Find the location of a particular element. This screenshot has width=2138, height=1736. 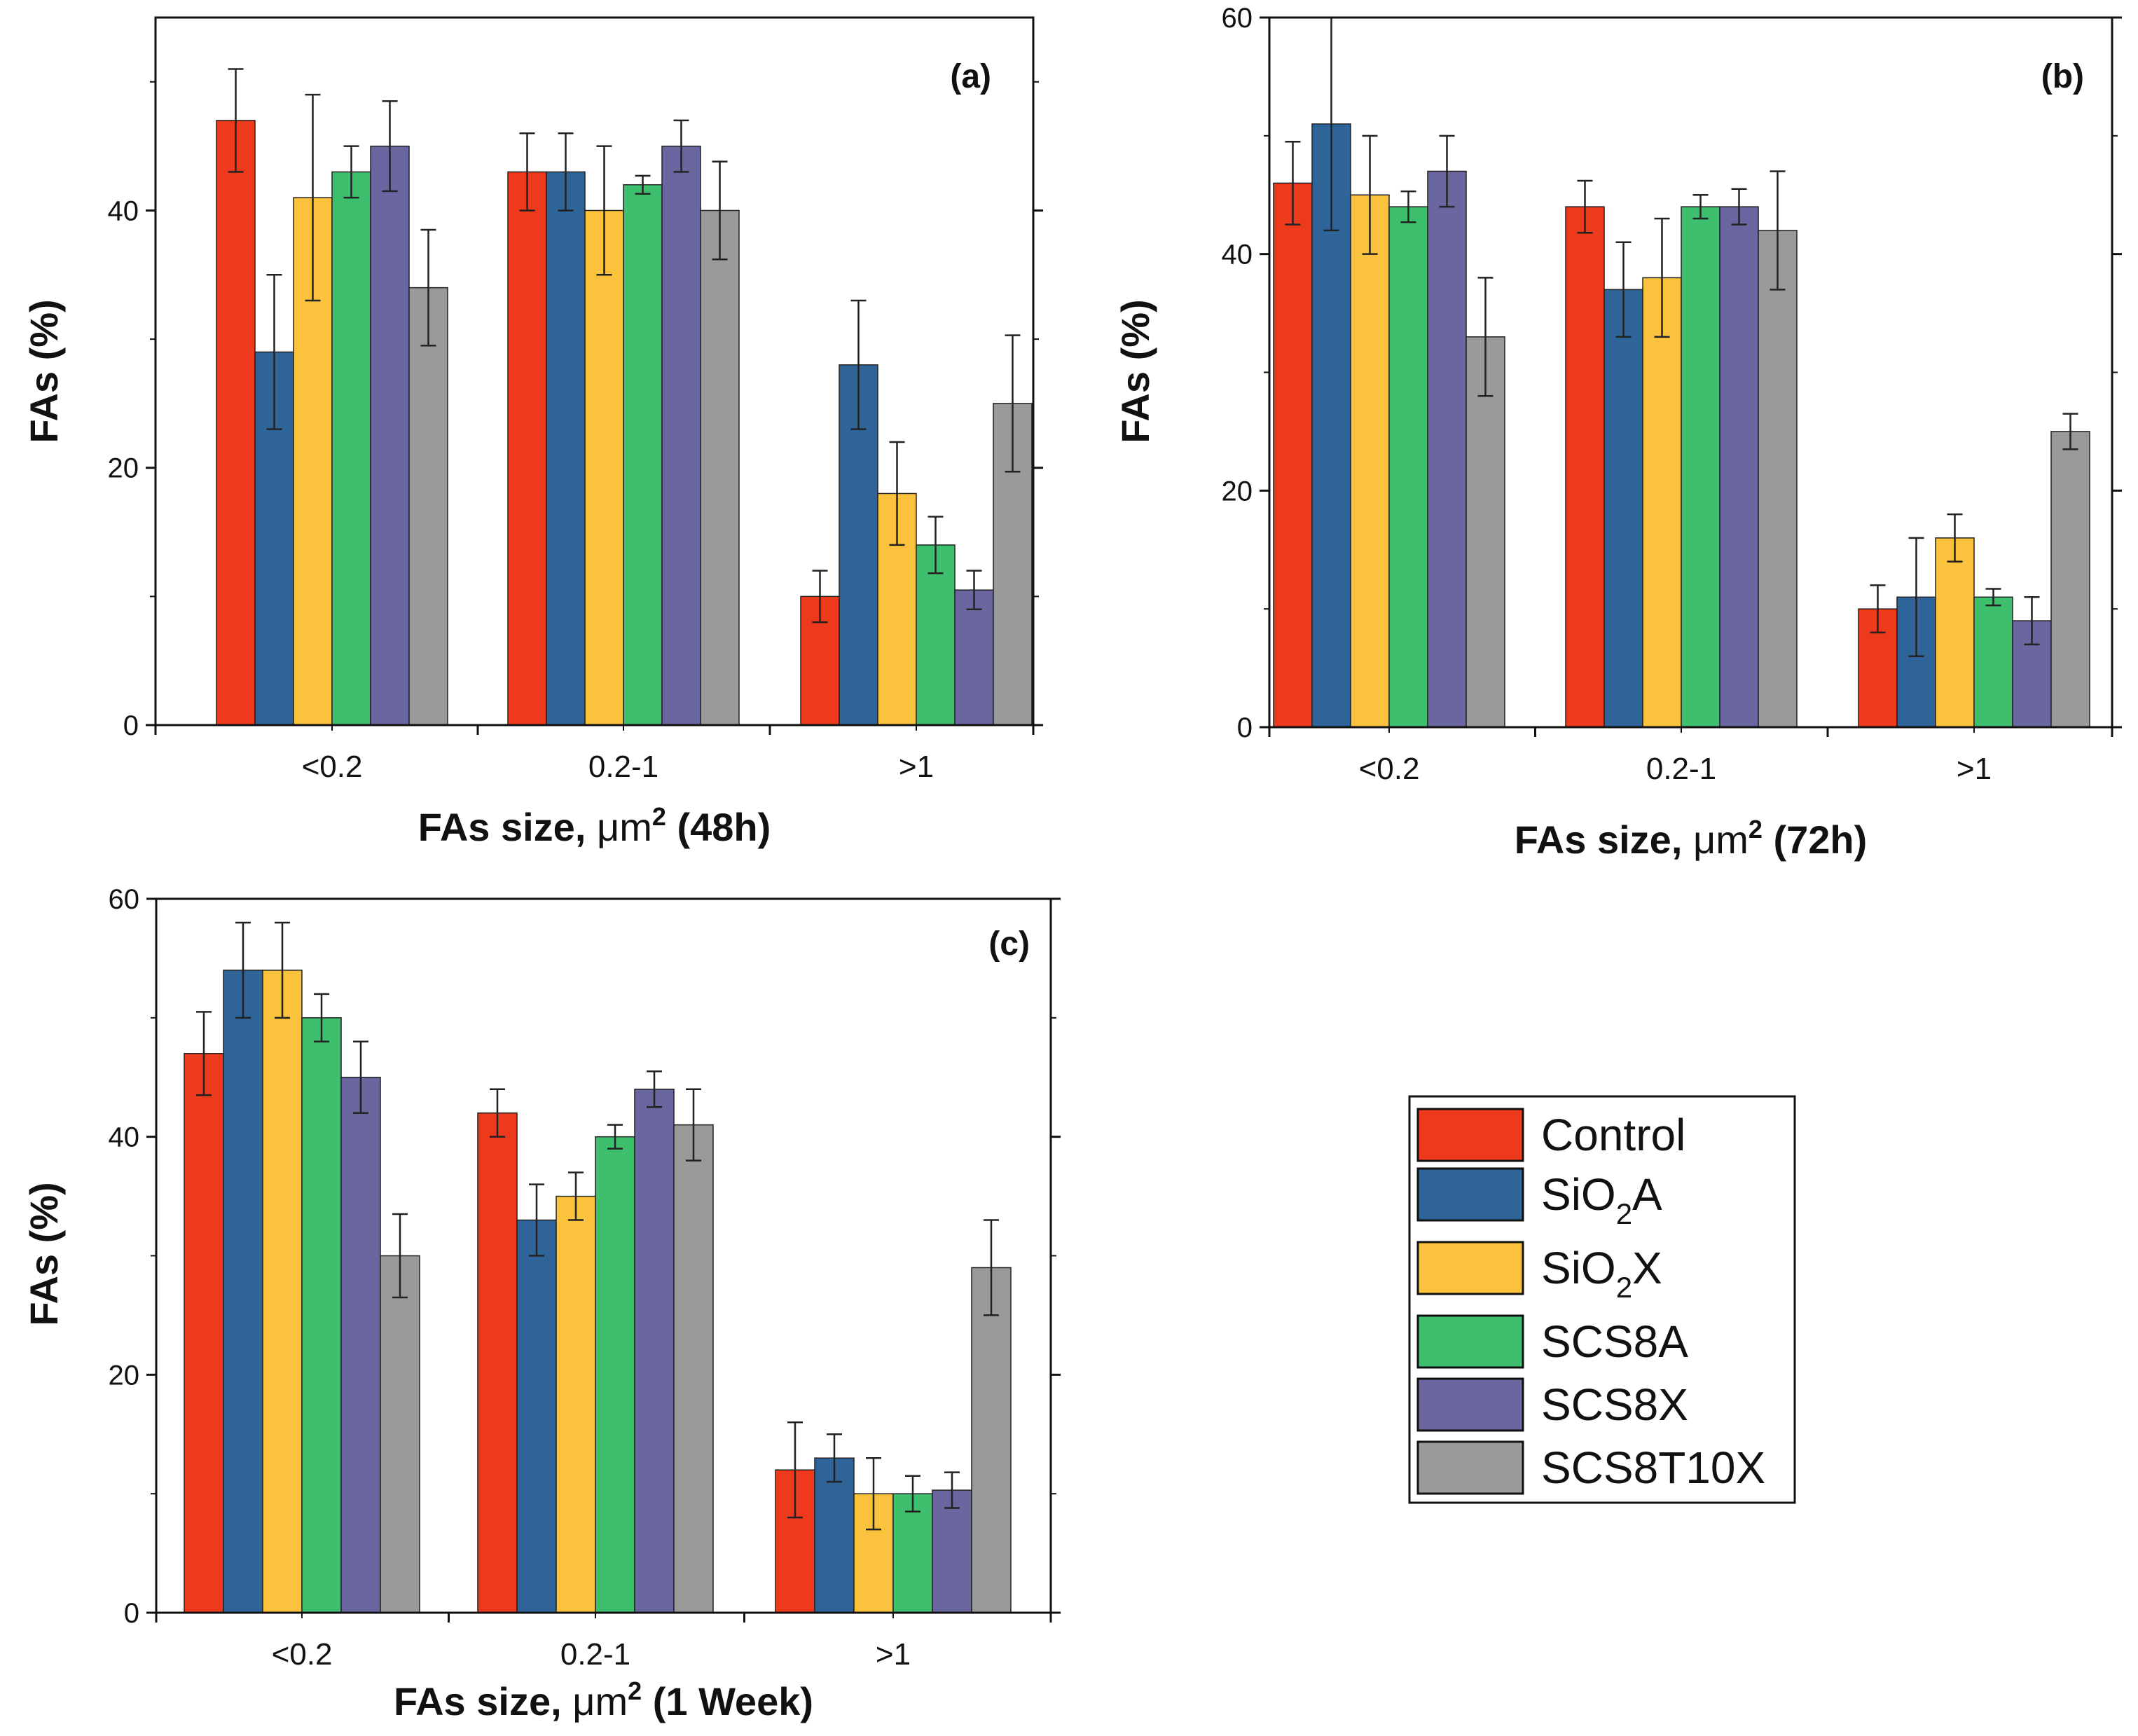

panel-label: (c) is located at coordinates (1009, 944).